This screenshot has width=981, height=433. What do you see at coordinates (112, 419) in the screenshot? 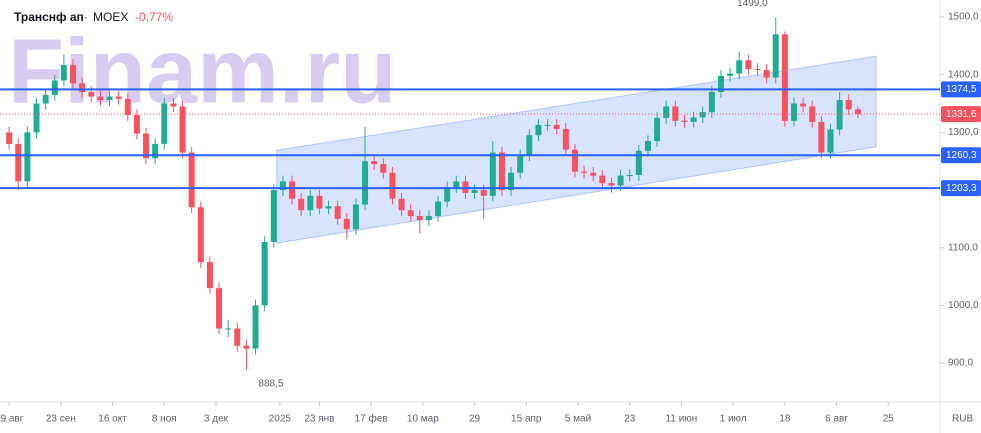
I see `x-tick-label: 16 окт` at bounding box center [112, 419].